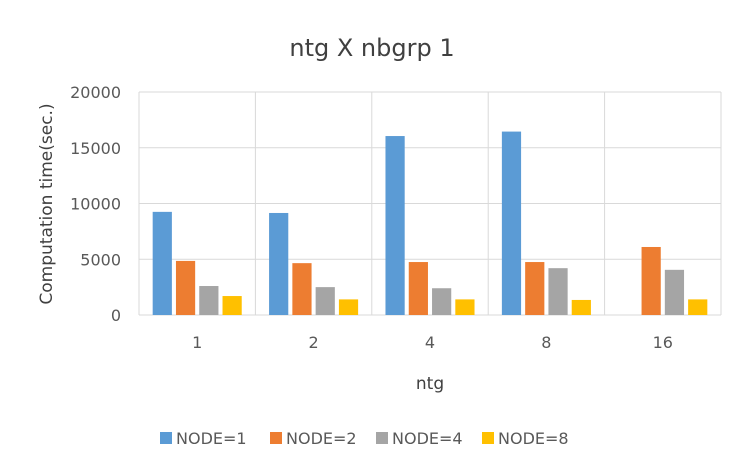  I want to click on legend-item: NODE=2, so click(313, 438).